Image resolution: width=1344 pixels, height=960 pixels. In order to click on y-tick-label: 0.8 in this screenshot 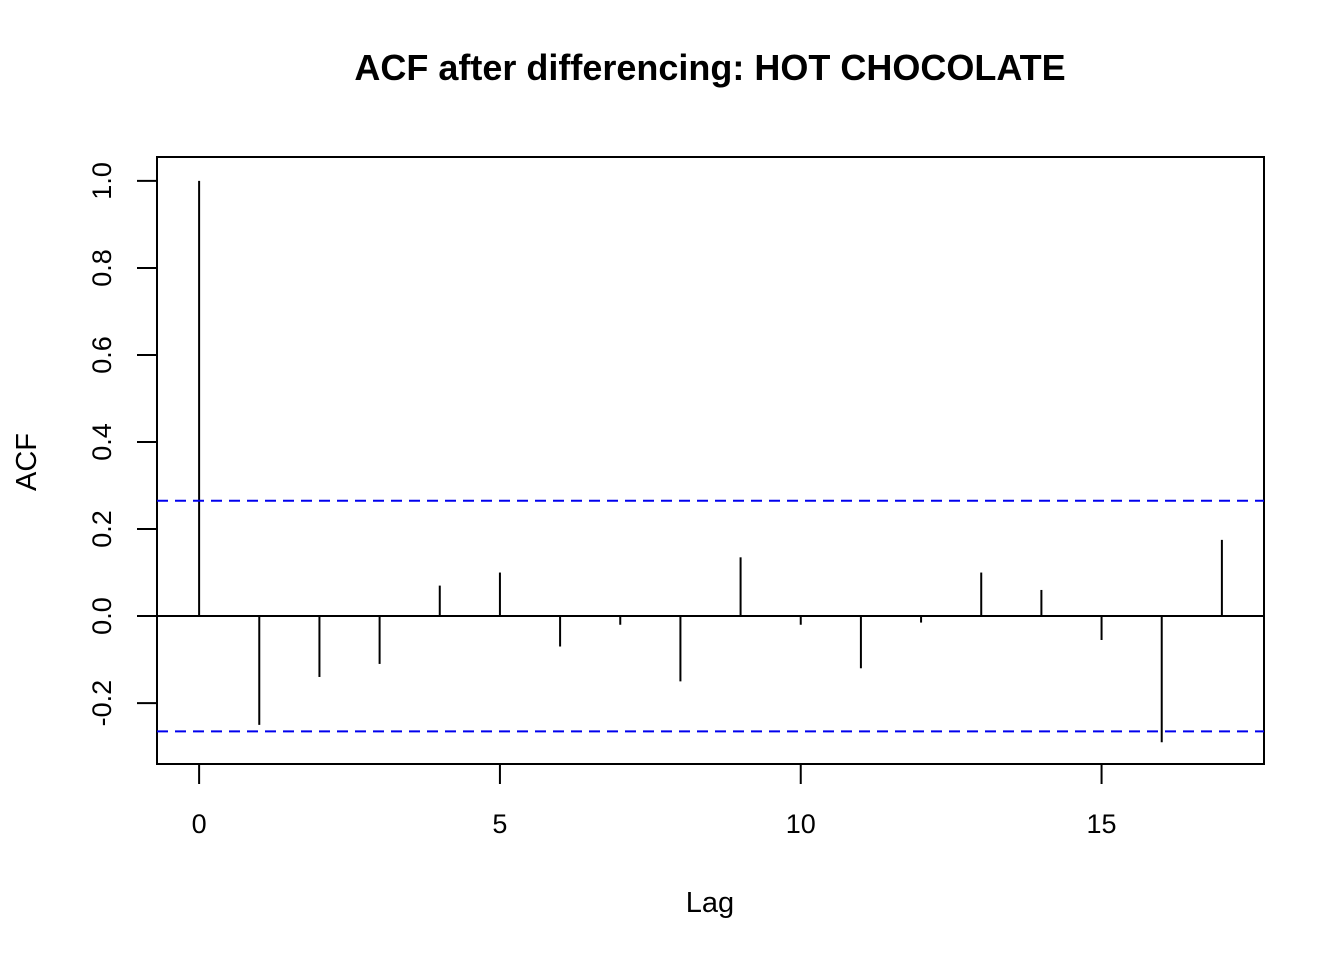, I will do `click(102, 268)`.